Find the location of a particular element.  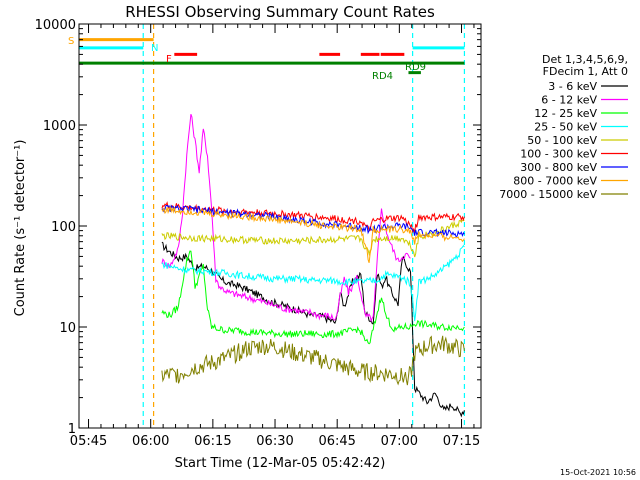

y-tick-label-4: 10000 is located at coordinates (55, 25).